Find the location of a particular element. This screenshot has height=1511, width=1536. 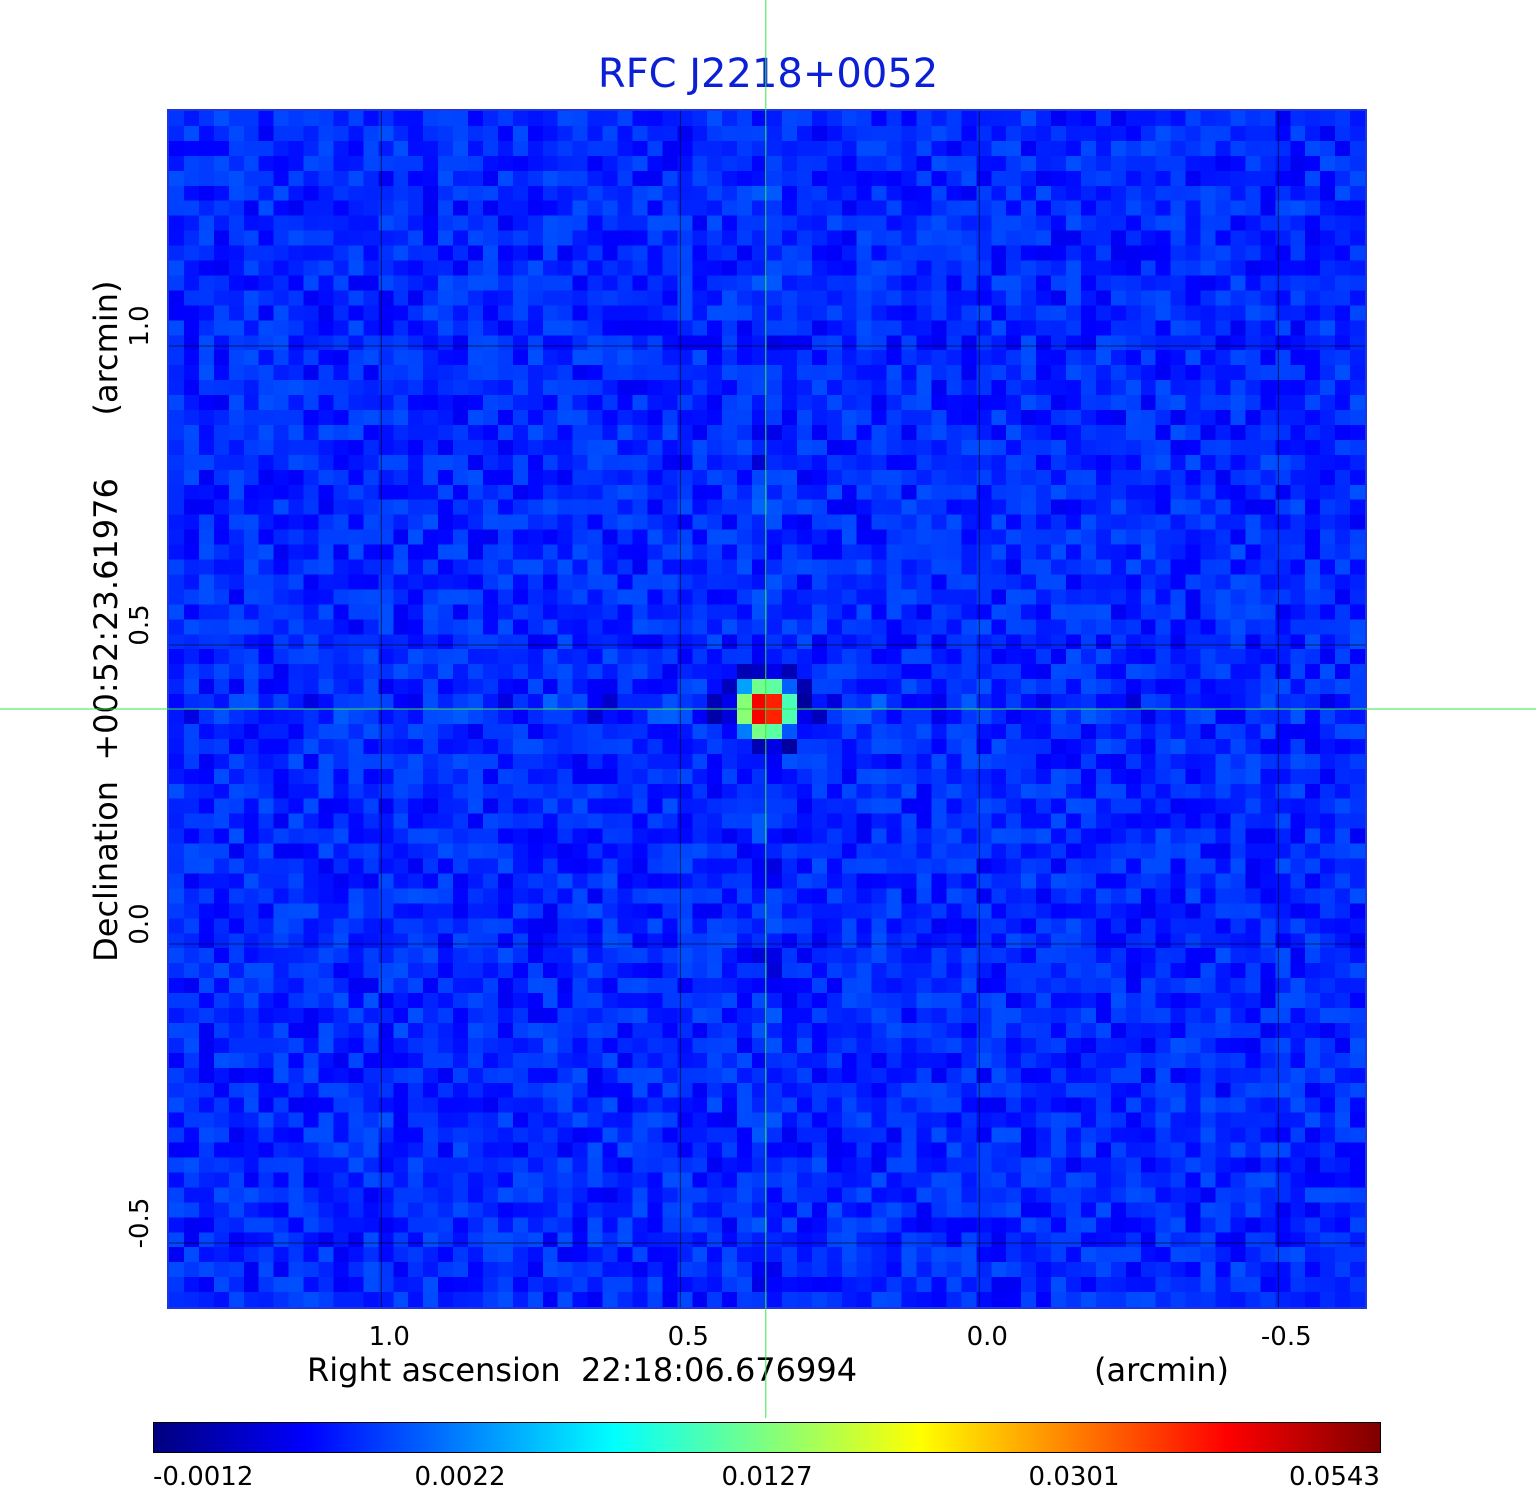

x-tick-label: 0.5 is located at coordinates (688, 1337).